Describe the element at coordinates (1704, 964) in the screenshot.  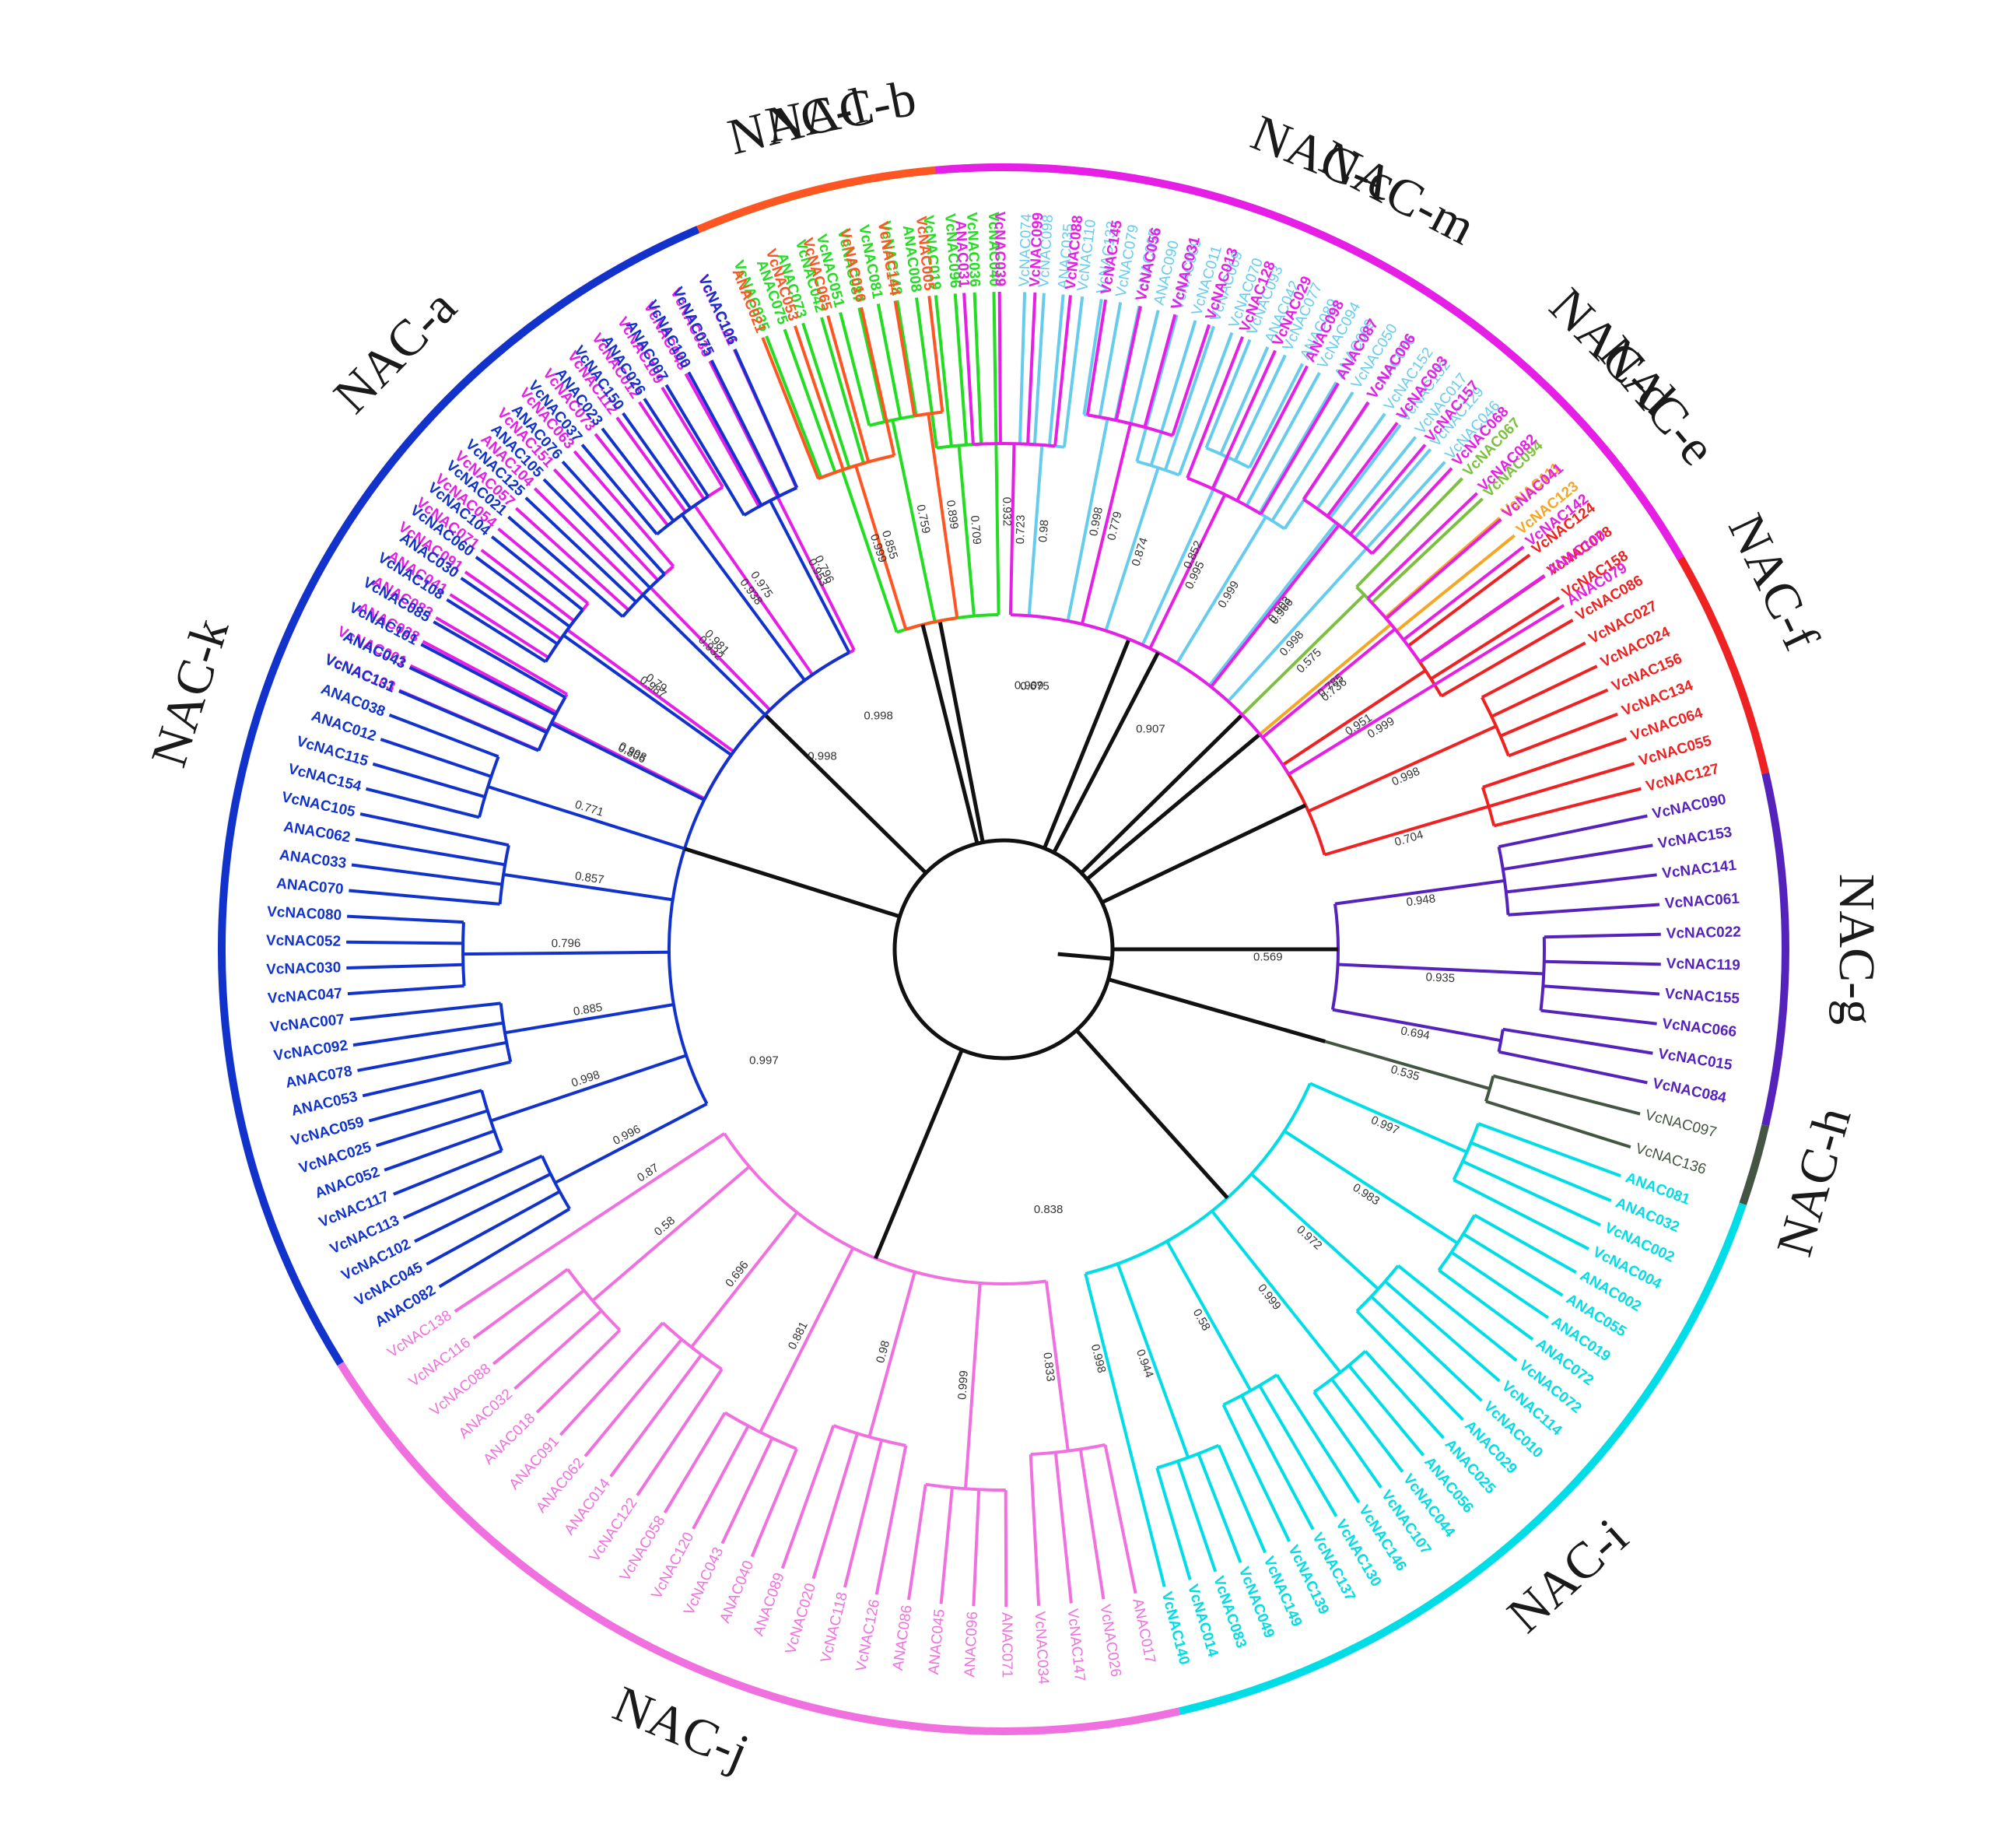
I see `leaf-label: VcNAC119` at that location.